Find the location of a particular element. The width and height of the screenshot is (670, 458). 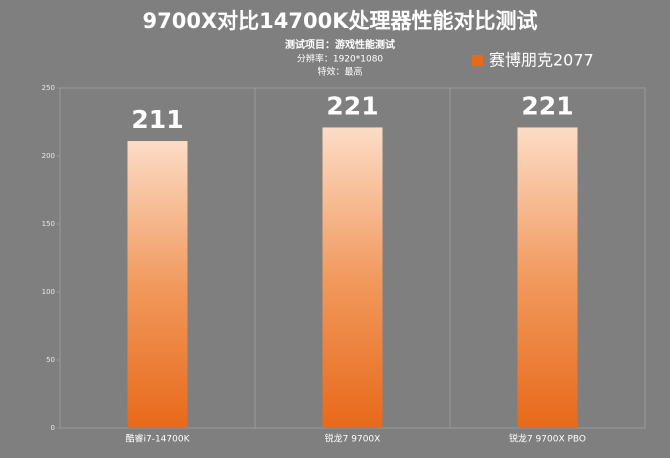

x-tick-label: 酷睿i7-14700K is located at coordinates (157, 439).